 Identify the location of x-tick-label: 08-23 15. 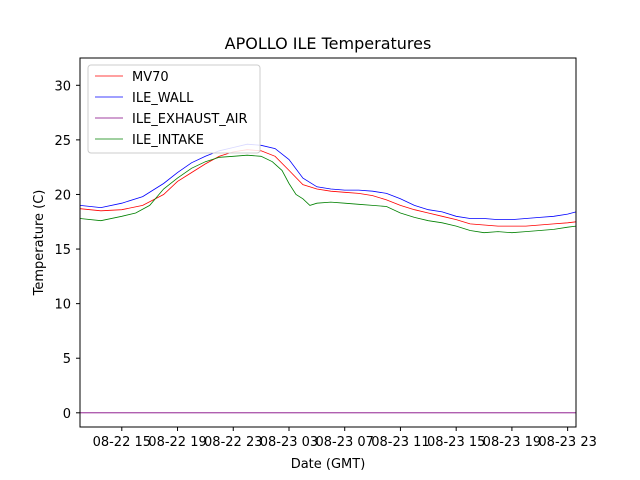
(456, 442).